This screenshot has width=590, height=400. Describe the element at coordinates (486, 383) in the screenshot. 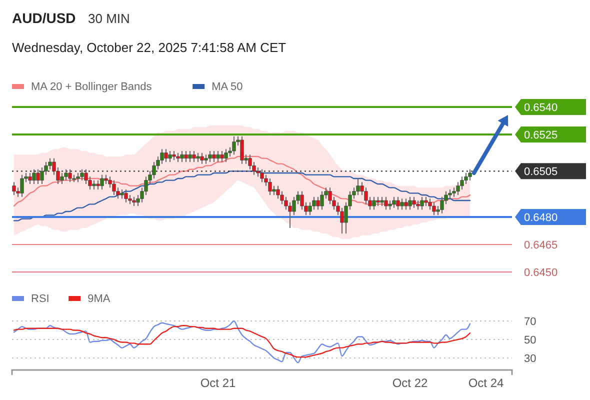

I see `x-tick-label: Oct 24` at that location.